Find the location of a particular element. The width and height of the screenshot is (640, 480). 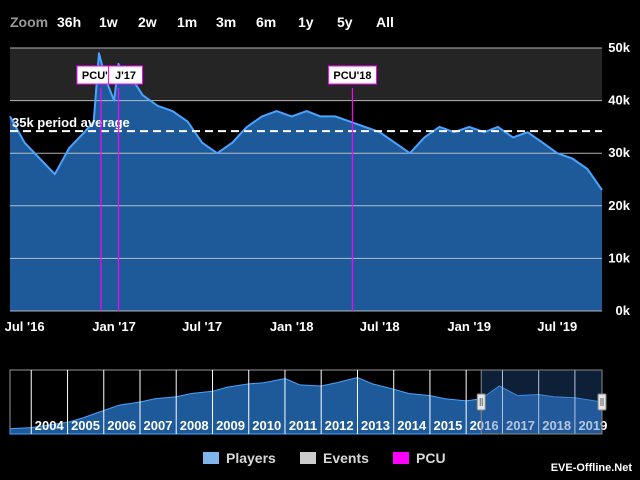

navigator-year-label: 2015 is located at coordinates (447, 425).